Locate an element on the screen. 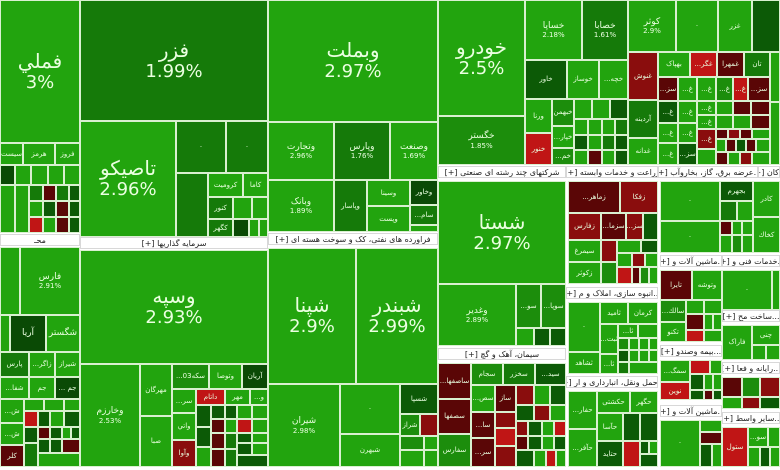 The width and height of the screenshot is (780, 470). tile-jam2: ... جم is located at coordinates (67, 388).